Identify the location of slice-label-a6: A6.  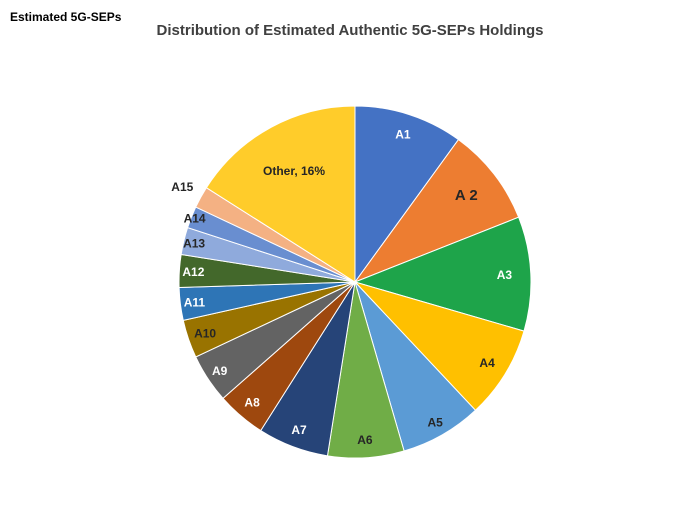
(365, 440).